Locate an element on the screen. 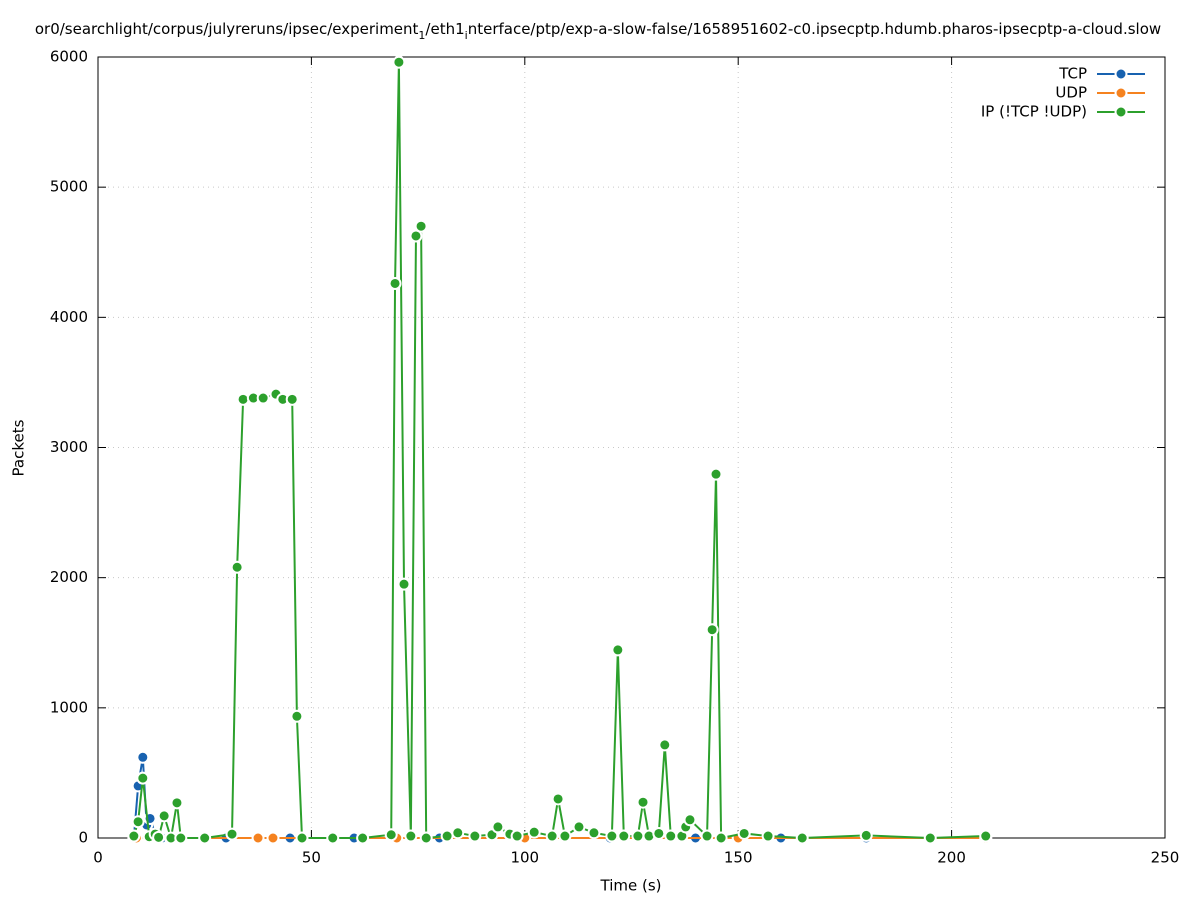 The image size is (1197, 900). y-tick-label: 0 is located at coordinates (83, 838).